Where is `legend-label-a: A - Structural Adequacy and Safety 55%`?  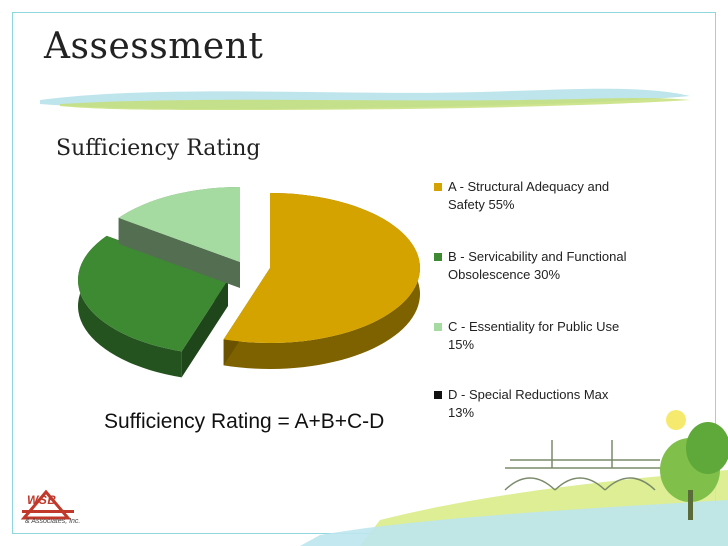 legend-label-a: A - Structural Adequacy and Safety 55% is located at coordinates (529, 195).